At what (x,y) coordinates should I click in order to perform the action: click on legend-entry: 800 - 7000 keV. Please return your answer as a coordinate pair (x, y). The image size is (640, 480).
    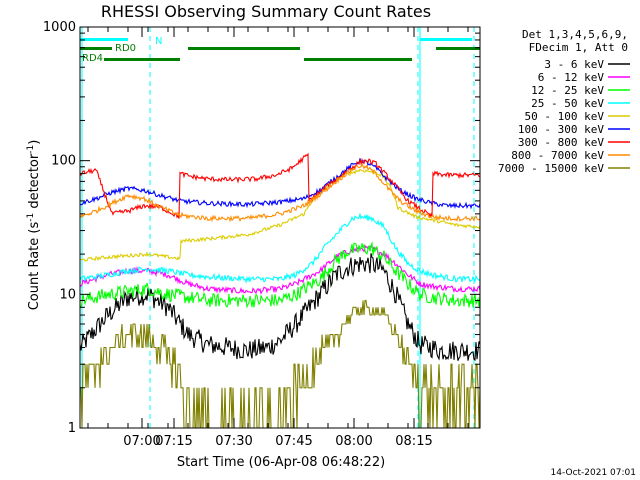
    Looking at the image, I should click on (557, 155).